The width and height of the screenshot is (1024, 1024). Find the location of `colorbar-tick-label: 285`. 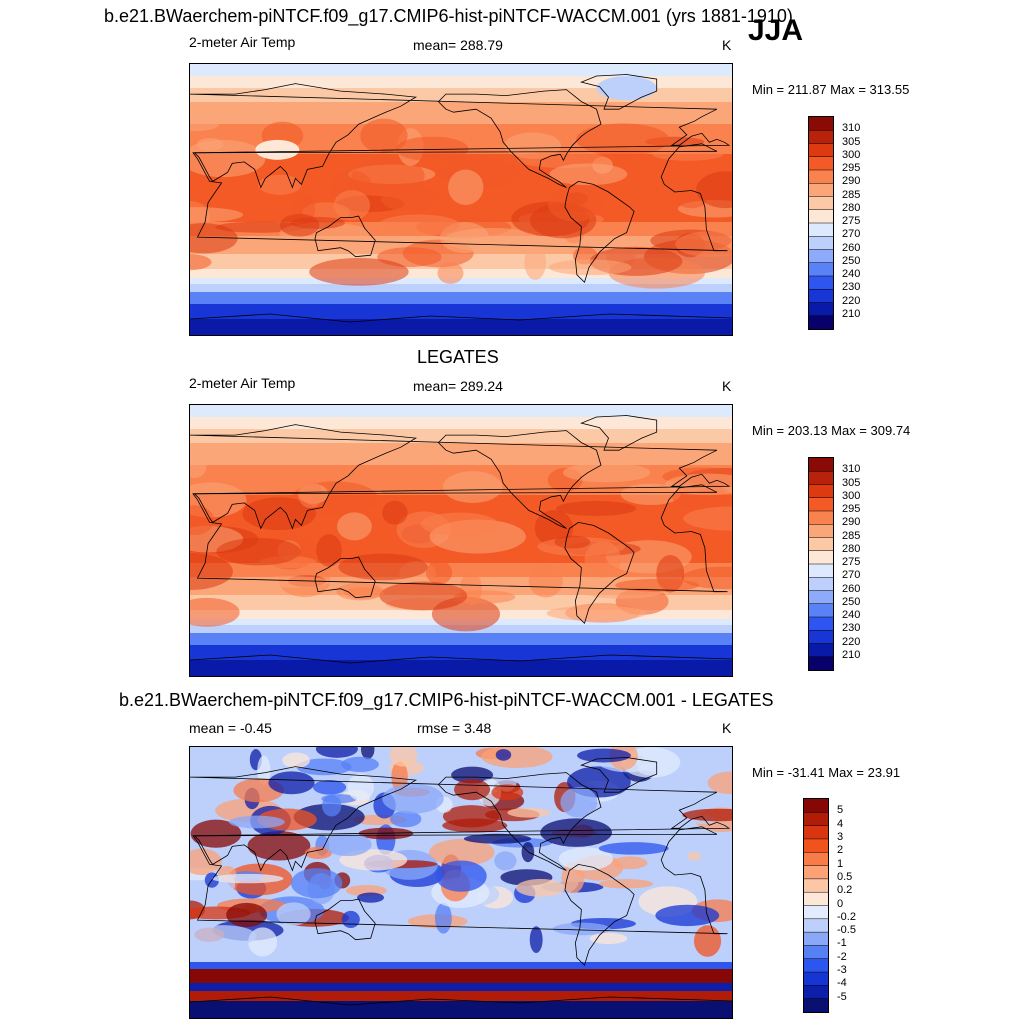

colorbar-tick-label: 285 is located at coordinates (851, 535).